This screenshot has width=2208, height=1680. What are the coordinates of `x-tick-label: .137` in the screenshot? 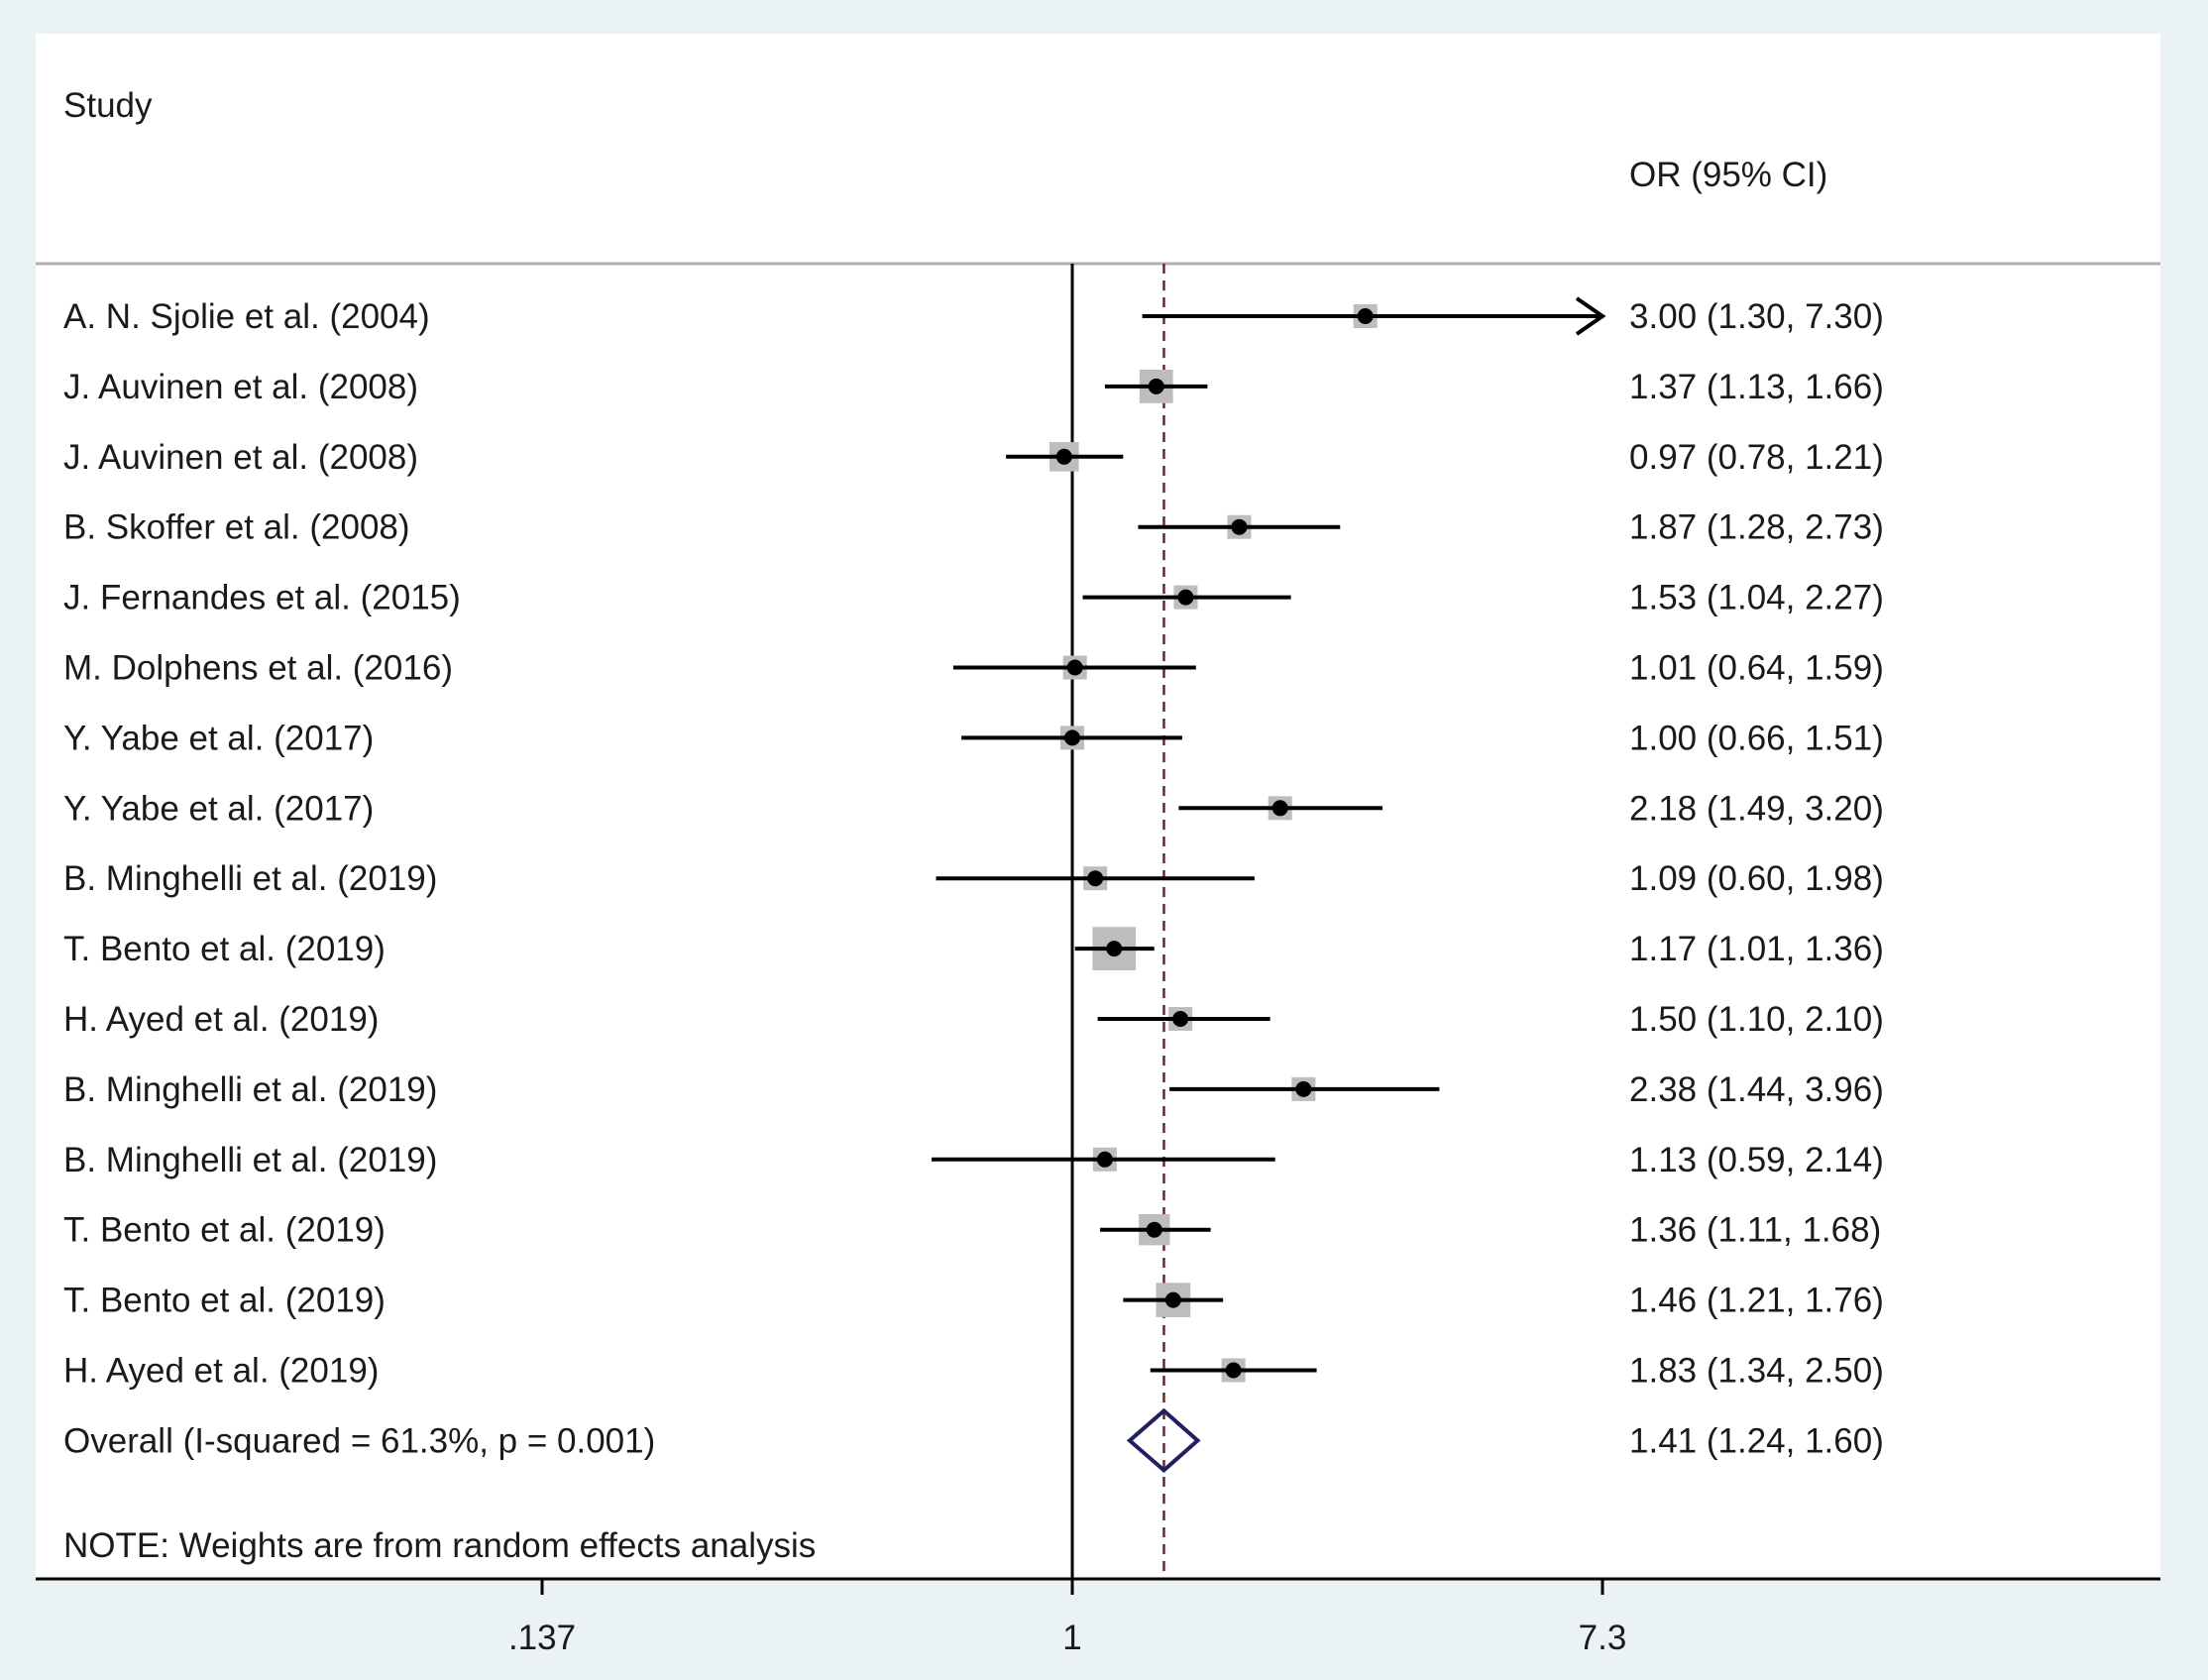 It's located at (542, 1638).